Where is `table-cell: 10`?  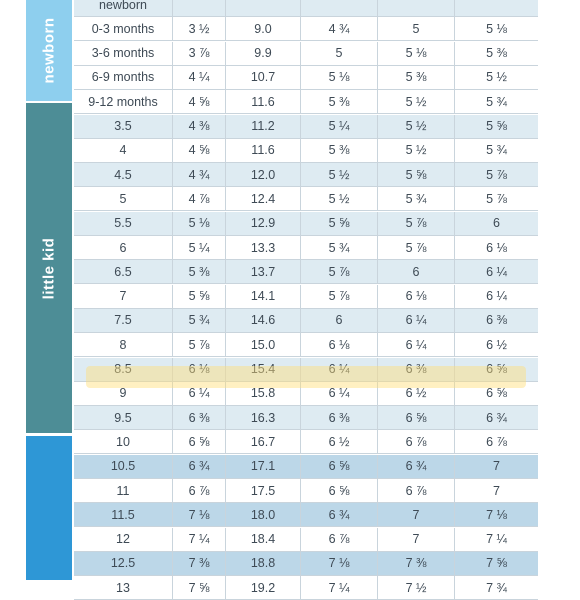
table-cell: 10 is located at coordinates (123, 442).